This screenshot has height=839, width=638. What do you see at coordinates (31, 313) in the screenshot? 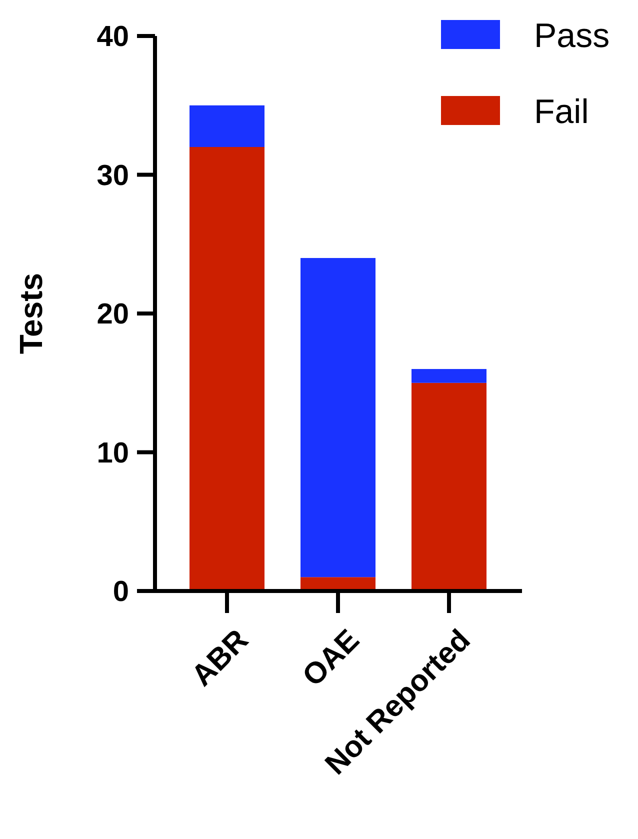
I see `y-axis-title: Tests` at bounding box center [31, 313].